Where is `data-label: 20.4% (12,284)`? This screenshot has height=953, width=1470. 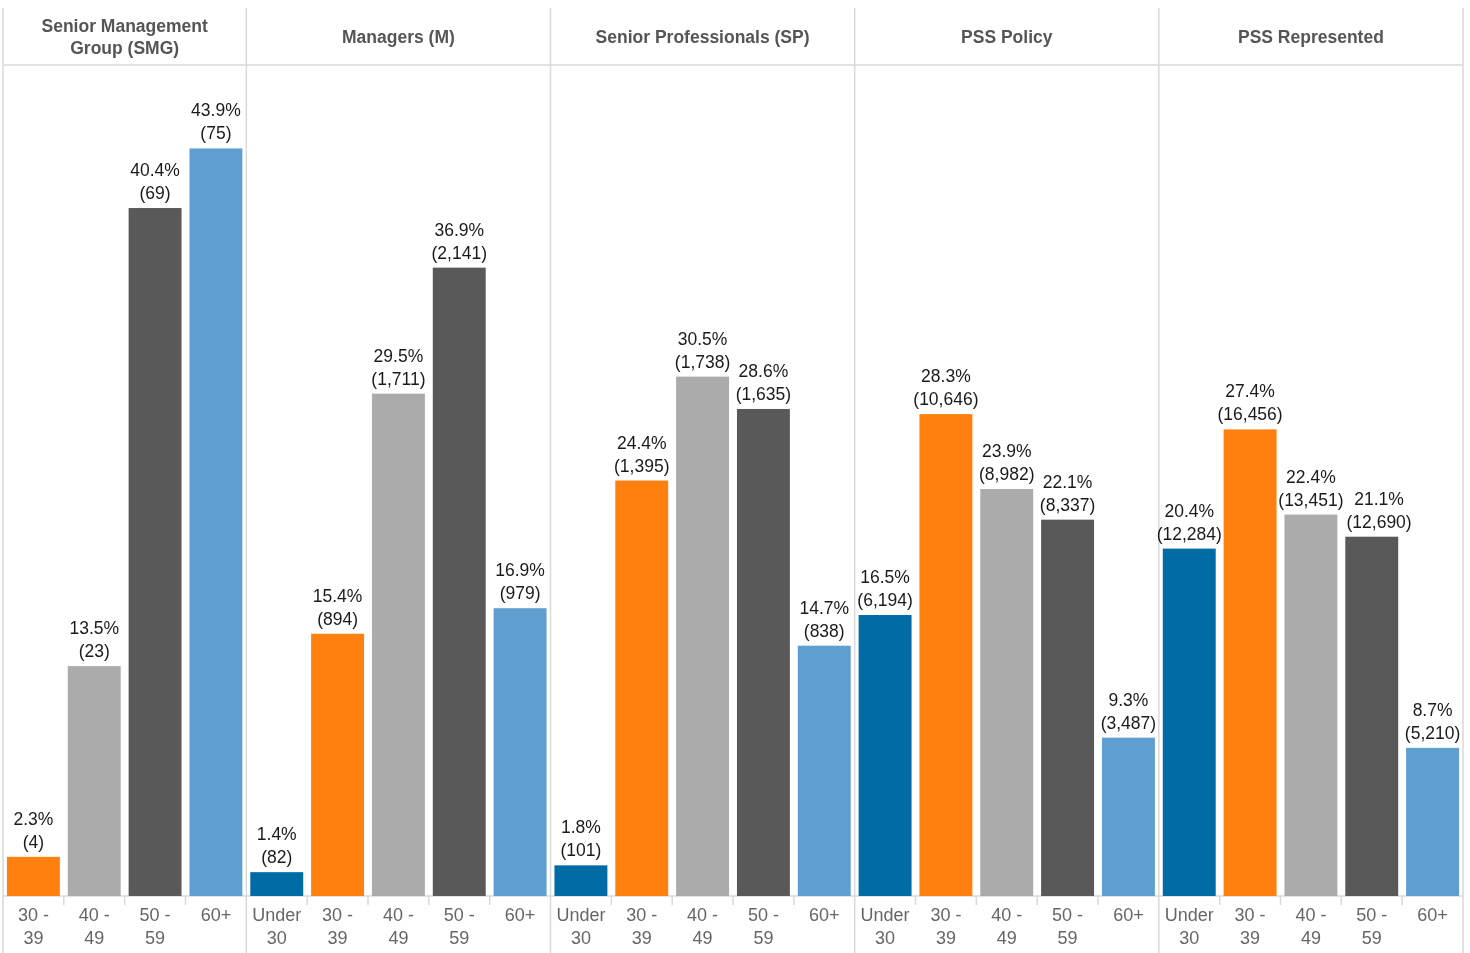 data-label: 20.4% (12,284) is located at coordinates (1189, 522).